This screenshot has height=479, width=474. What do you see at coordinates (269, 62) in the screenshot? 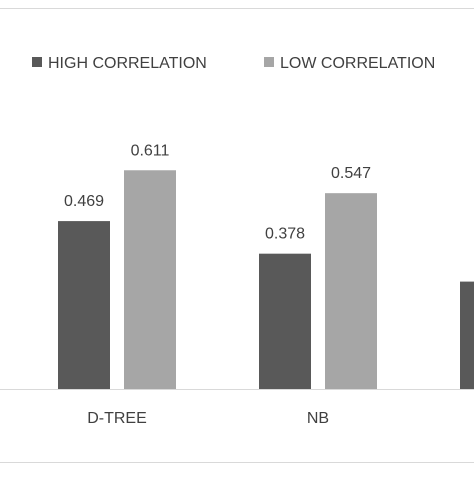
I see `legend-swatch-low-correlation` at bounding box center [269, 62].